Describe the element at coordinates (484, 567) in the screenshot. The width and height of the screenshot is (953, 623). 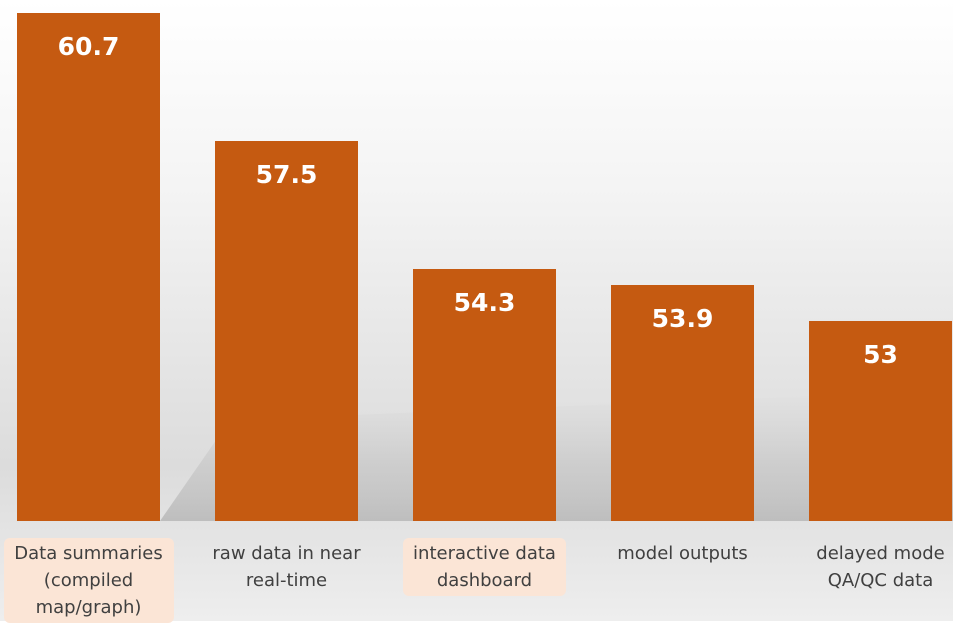
I see `category-label: interactive data dashboard` at that location.